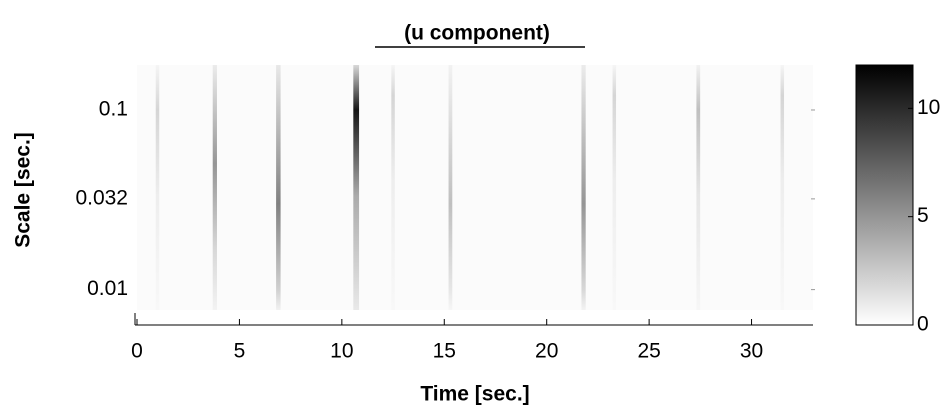  I want to click on y-axis-label: Scale [sec.], so click(23, 190).